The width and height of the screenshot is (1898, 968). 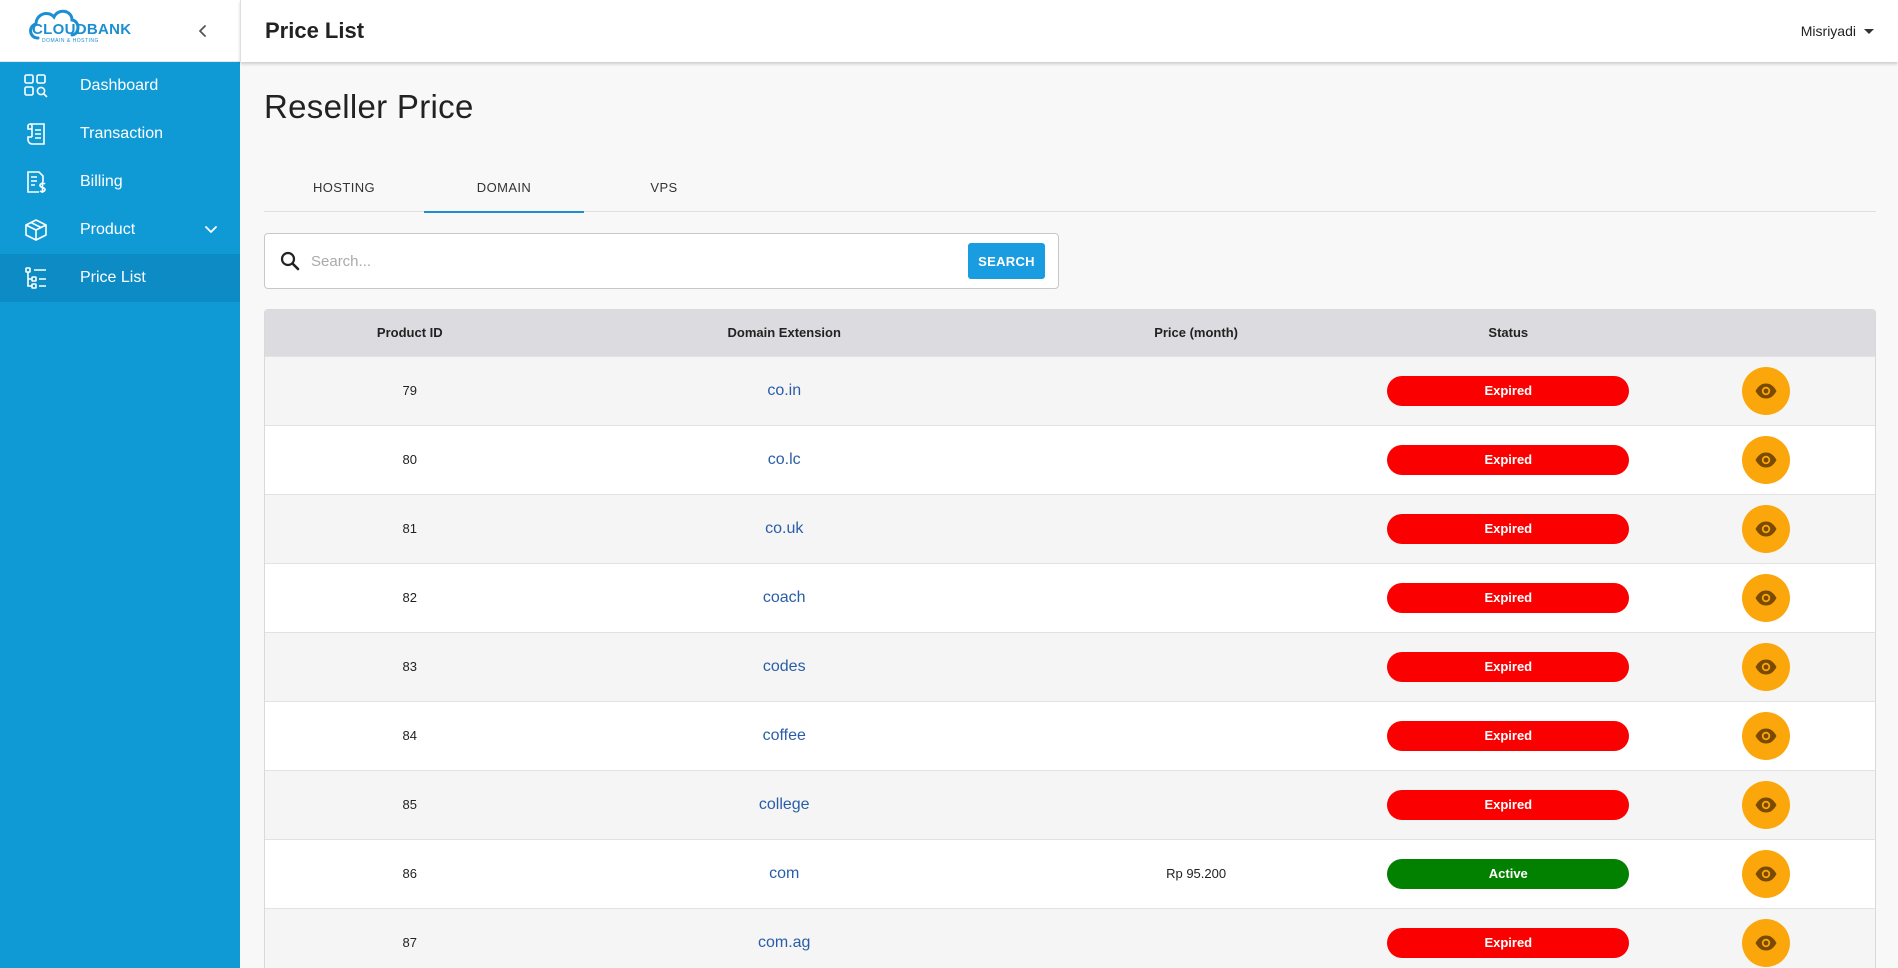 What do you see at coordinates (1070, 528) in the screenshot?
I see `table-row: 81 co.uk Expired` at bounding box center [1070, 528].